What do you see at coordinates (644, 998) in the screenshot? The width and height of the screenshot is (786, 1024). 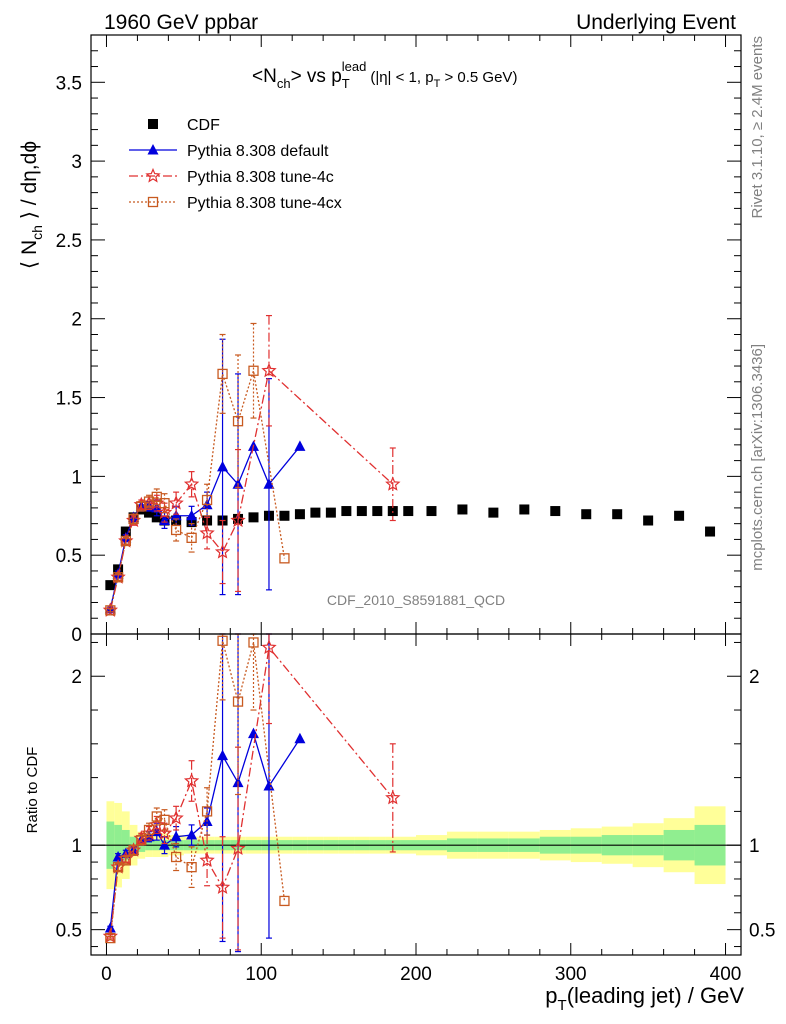 I see `x-axis-label: pT(leading jet) / GeV` at bounding box center [644, 998].